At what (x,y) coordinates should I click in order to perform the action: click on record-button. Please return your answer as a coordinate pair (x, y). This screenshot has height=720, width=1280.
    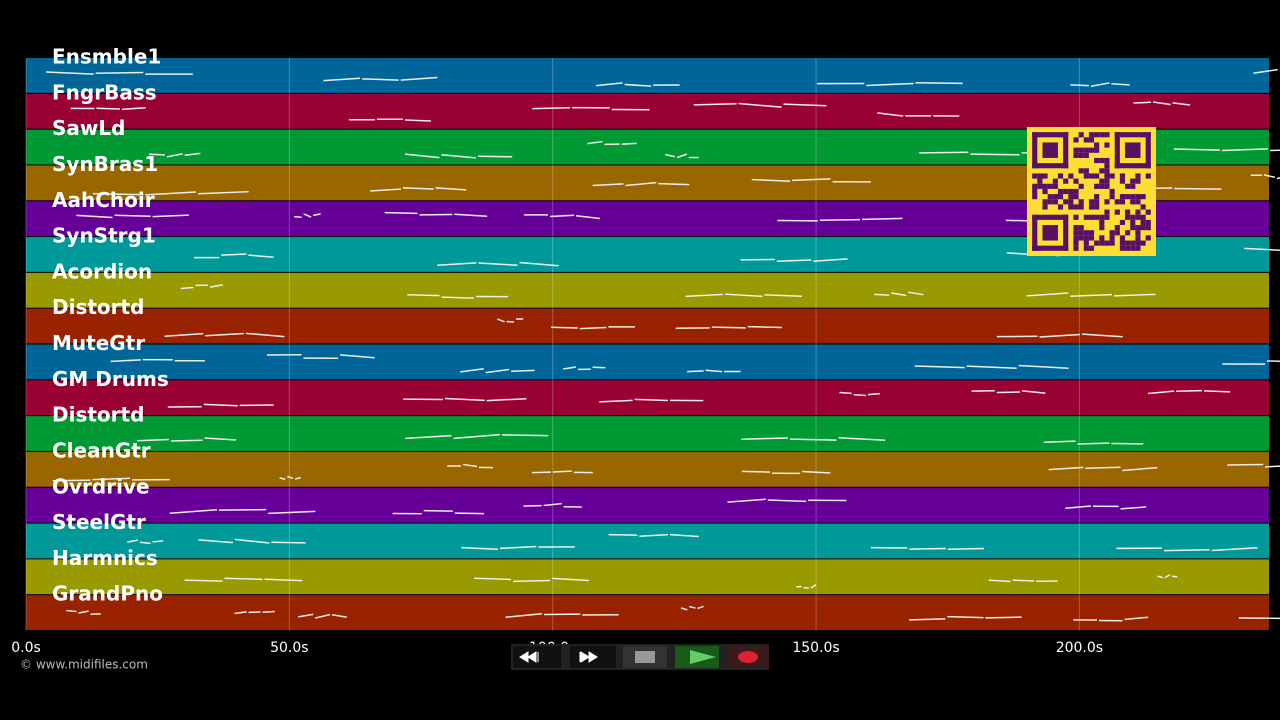
    Looking at the image, I should click on (748, 657).